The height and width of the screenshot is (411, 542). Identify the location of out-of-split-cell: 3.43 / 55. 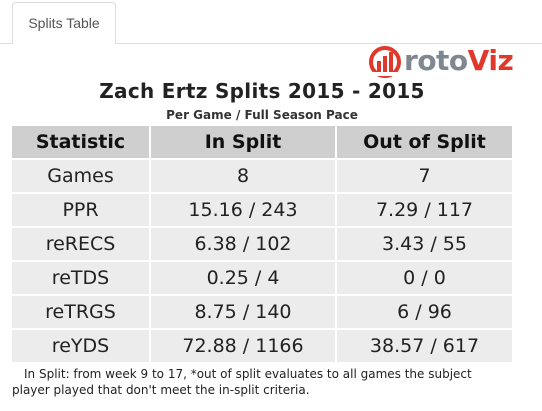
(424, 245).